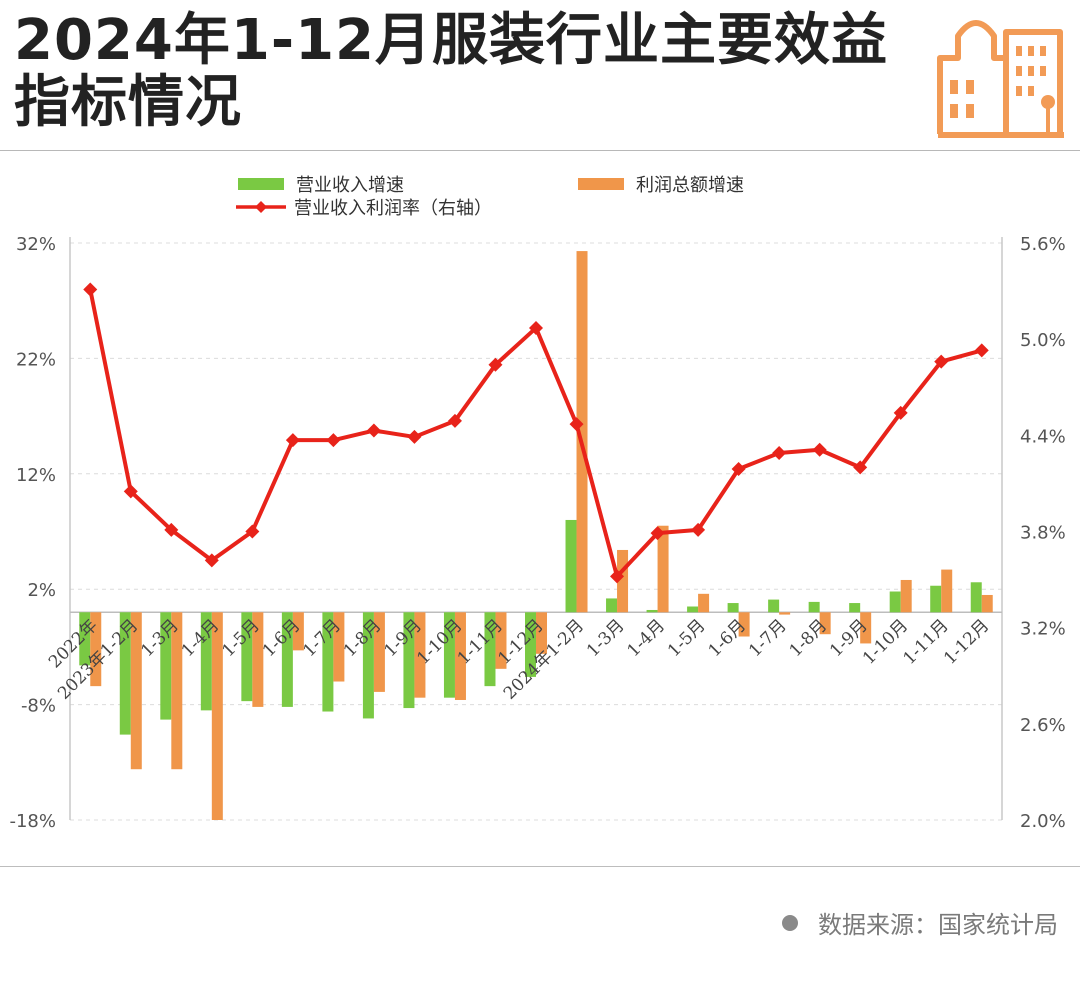  Describe the element at coordinates (601, 184) in the screenshot. I see `legend-profit-swatch` at that location.